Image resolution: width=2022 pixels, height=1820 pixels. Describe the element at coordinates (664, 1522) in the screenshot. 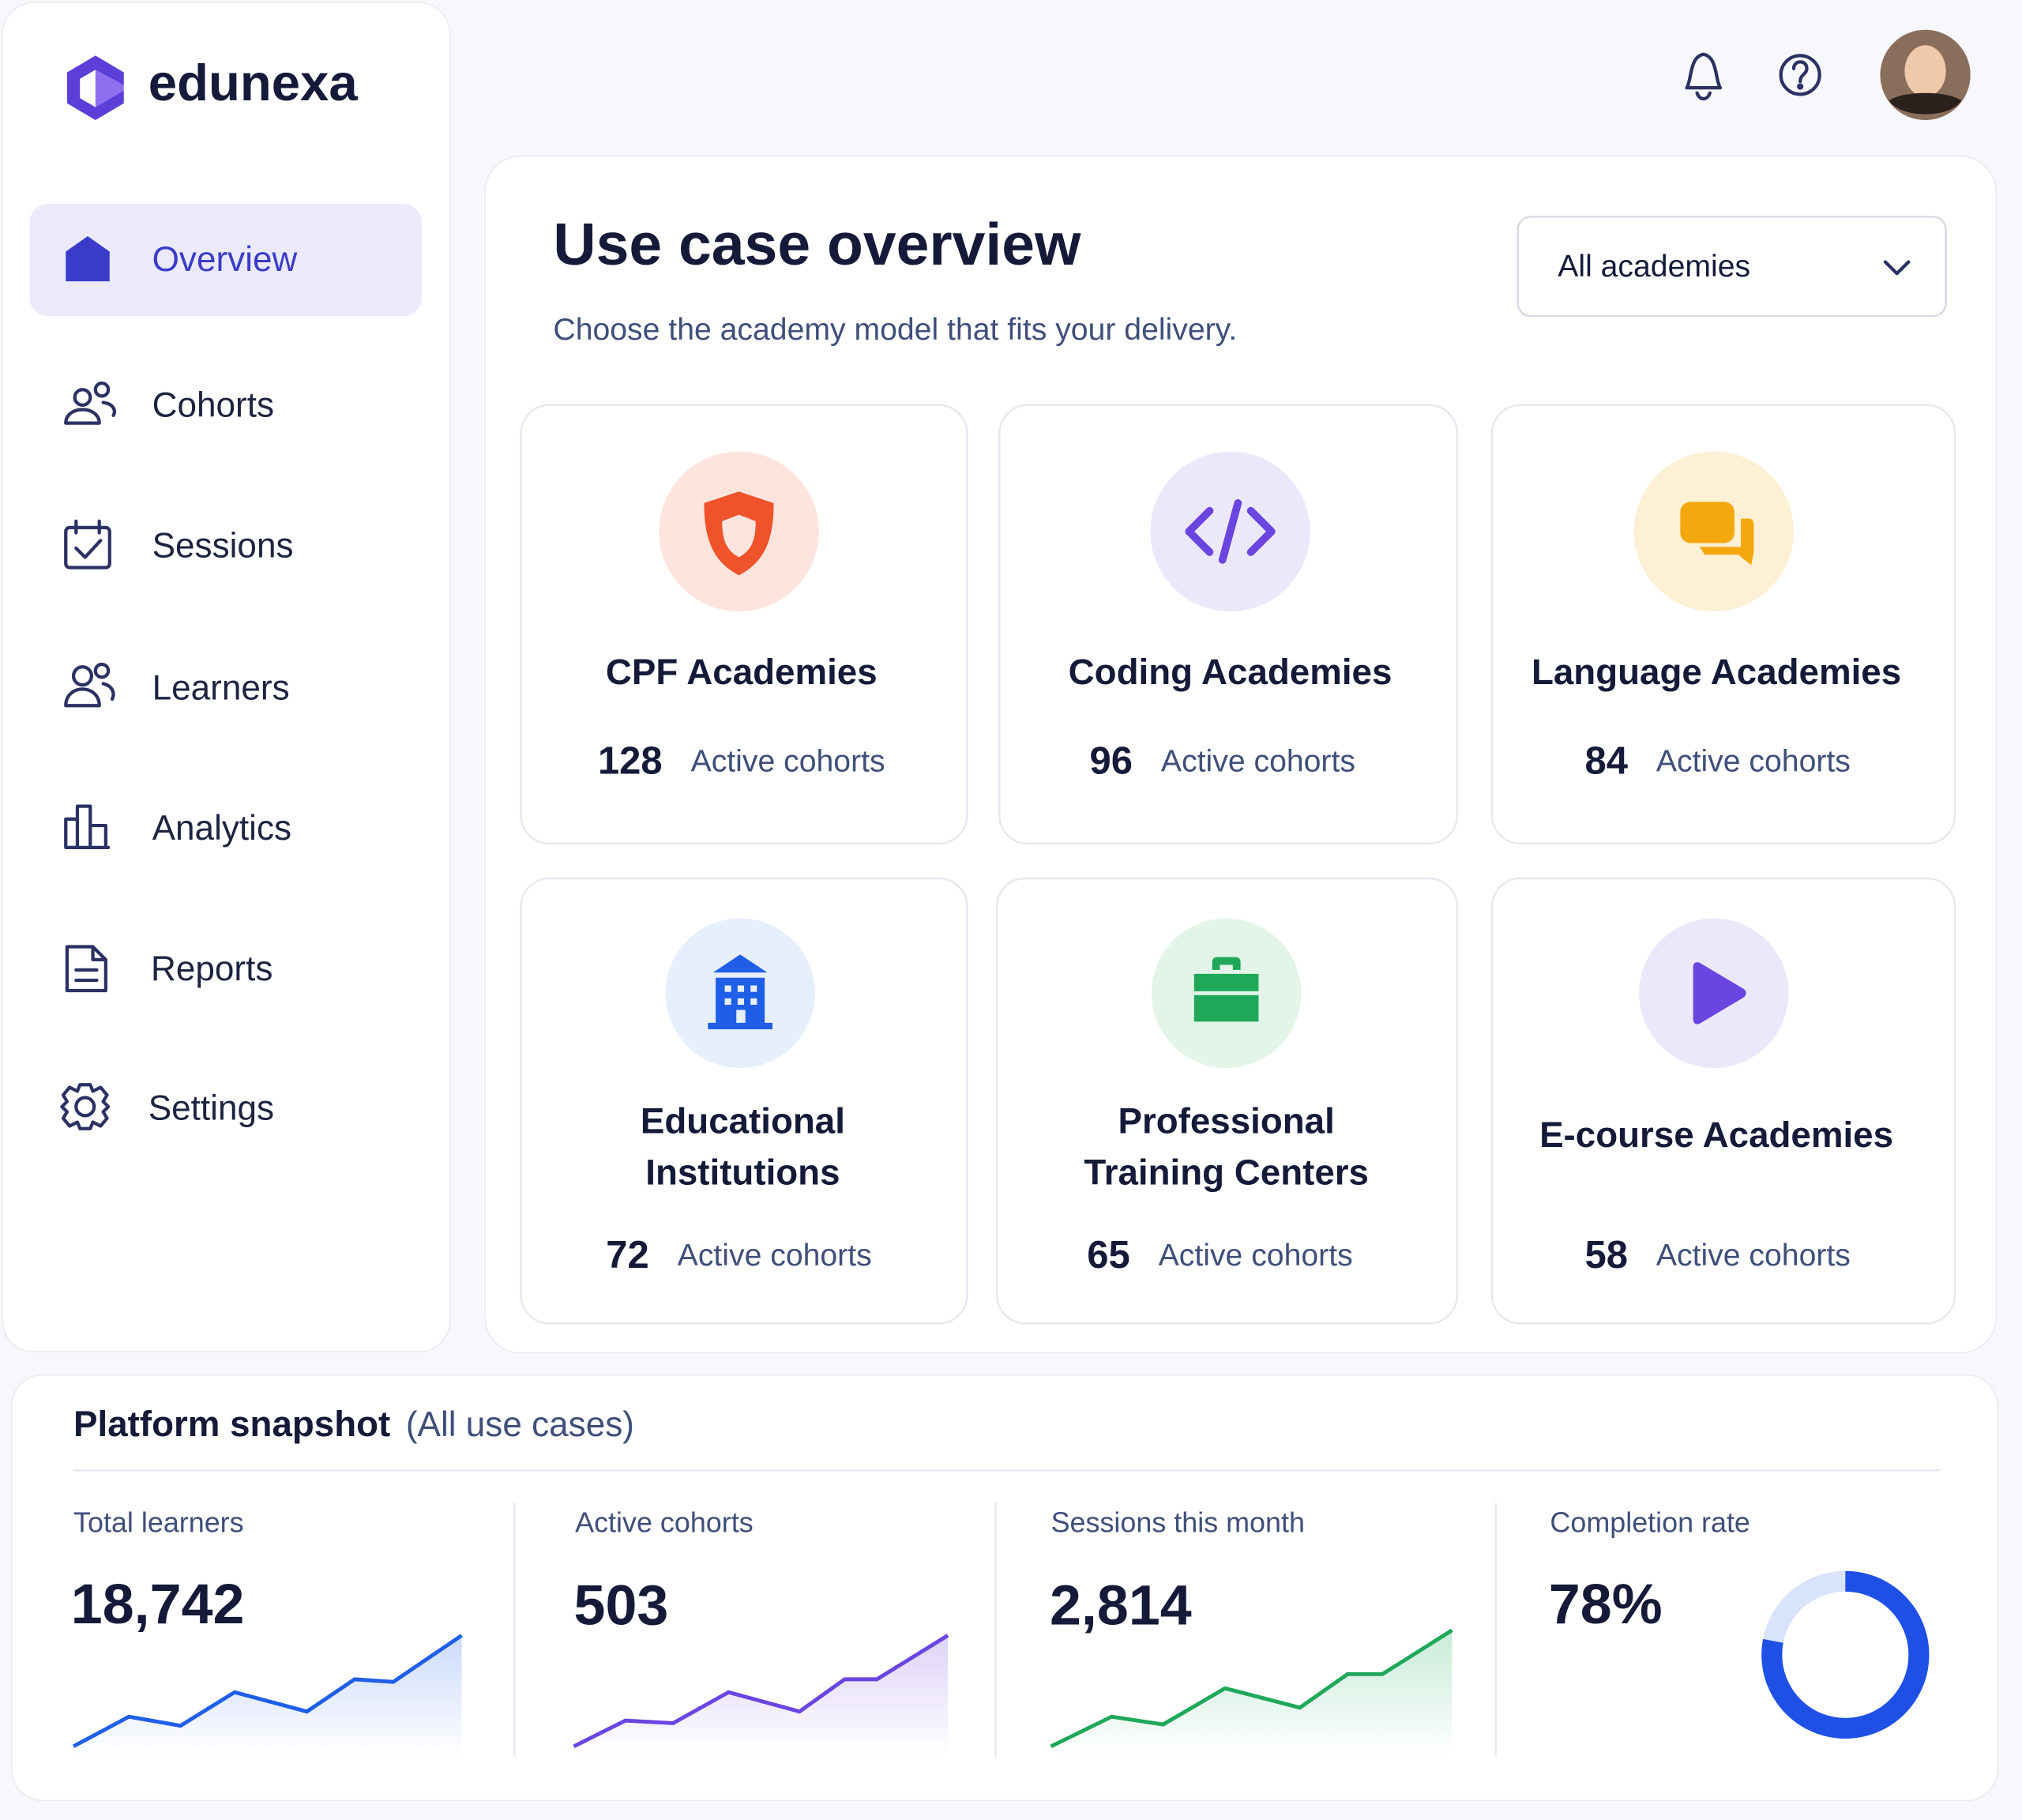

I see `metric-label: Active cohorts` at that location.